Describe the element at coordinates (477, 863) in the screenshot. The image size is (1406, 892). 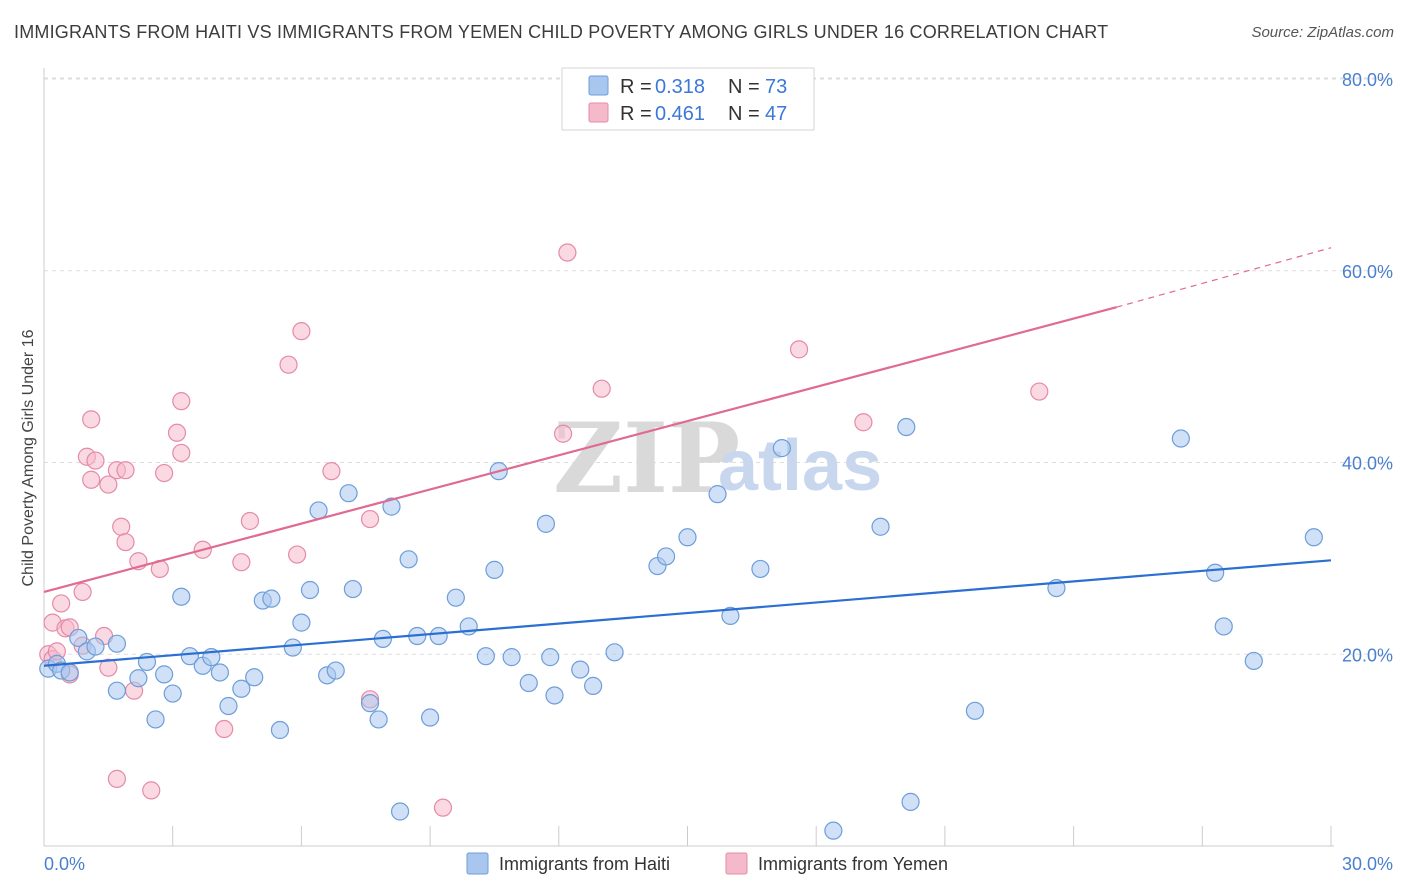
I see `bottom-legend-swatch-haiti` at that location.